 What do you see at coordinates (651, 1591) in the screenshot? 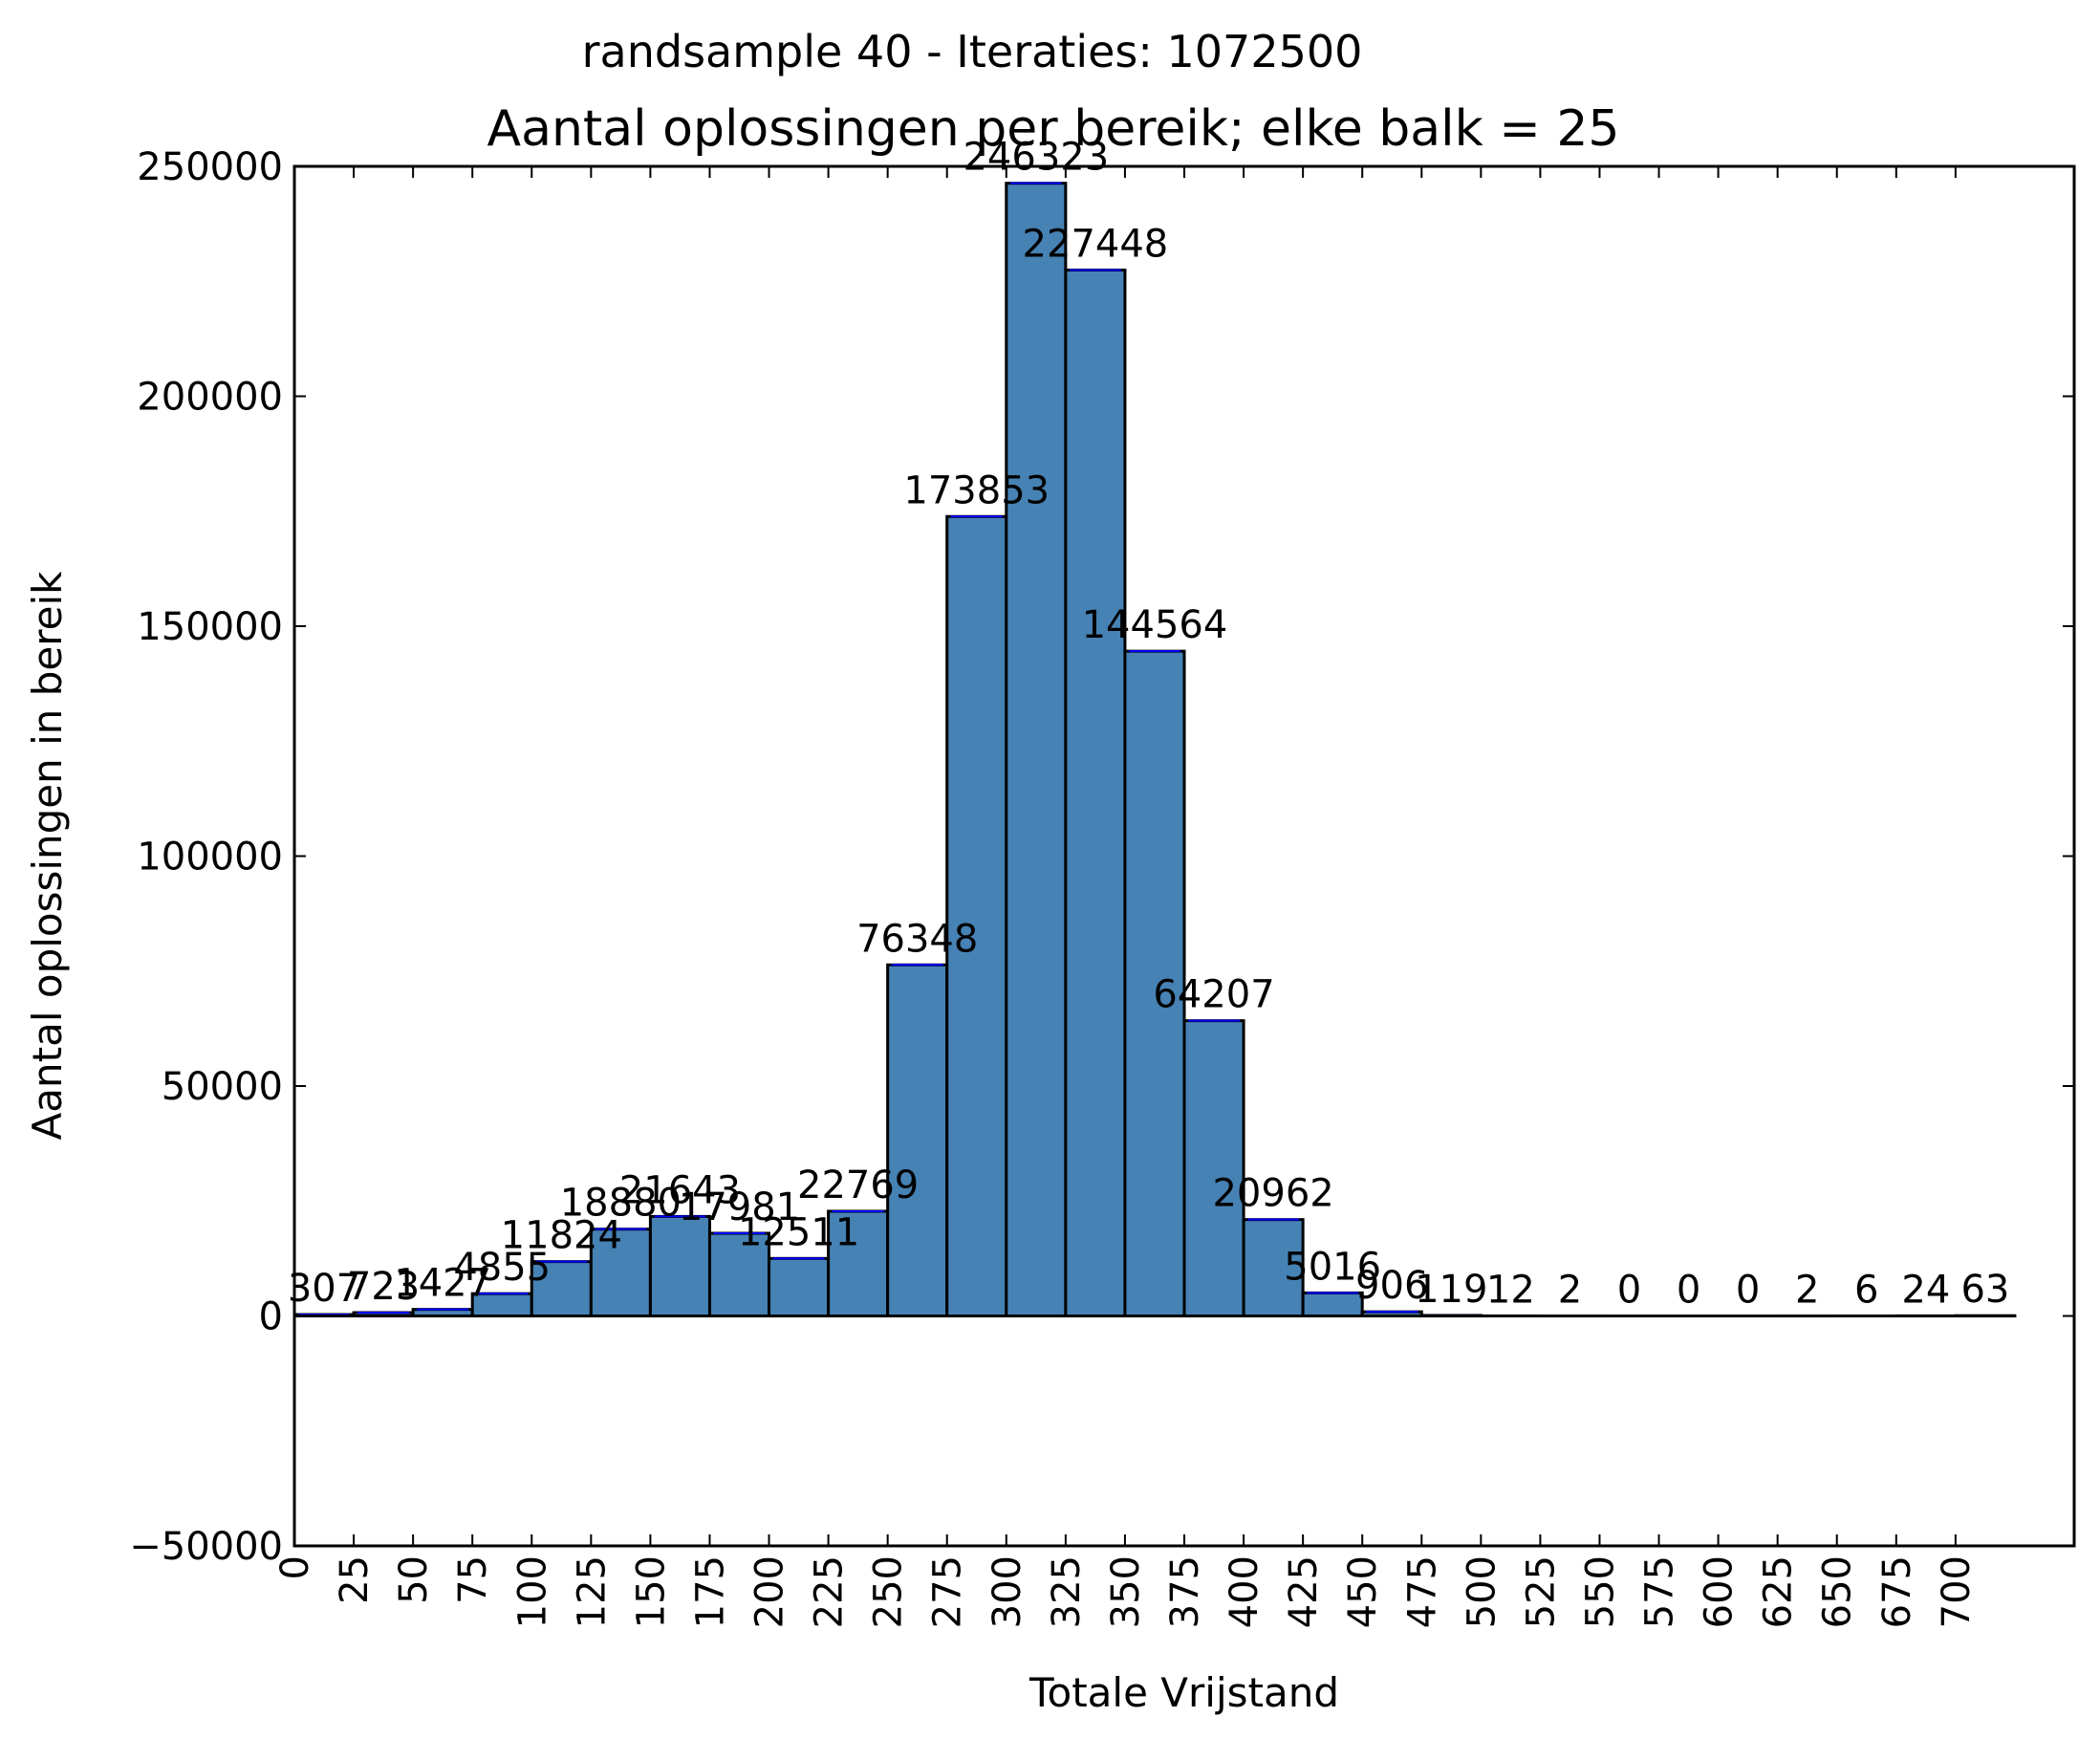
I see `x-tick-label-150: 150` at bounding box center [651, 1591].